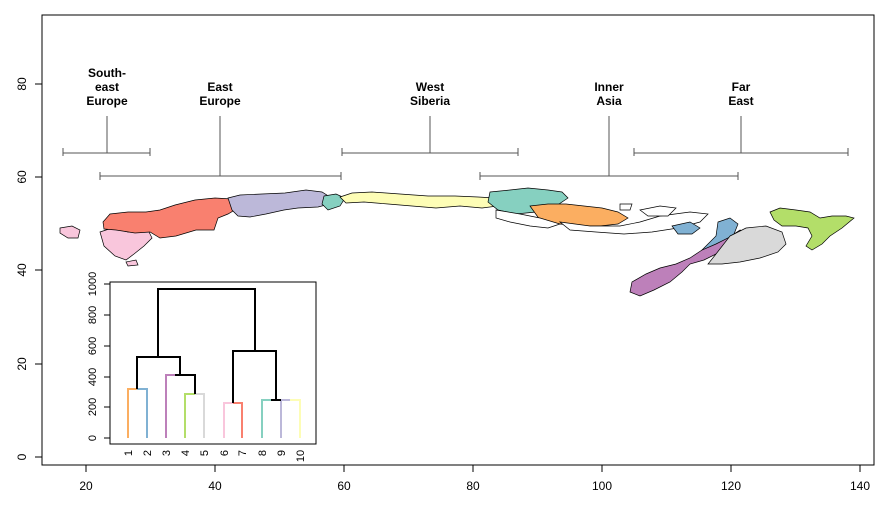 Image resolution: width=885 pixels, height=505 pixels. What do you see at coordinates (609, 101) in the screenshot?
I see `svg-text: Asia` at bounding box center [609, 101].